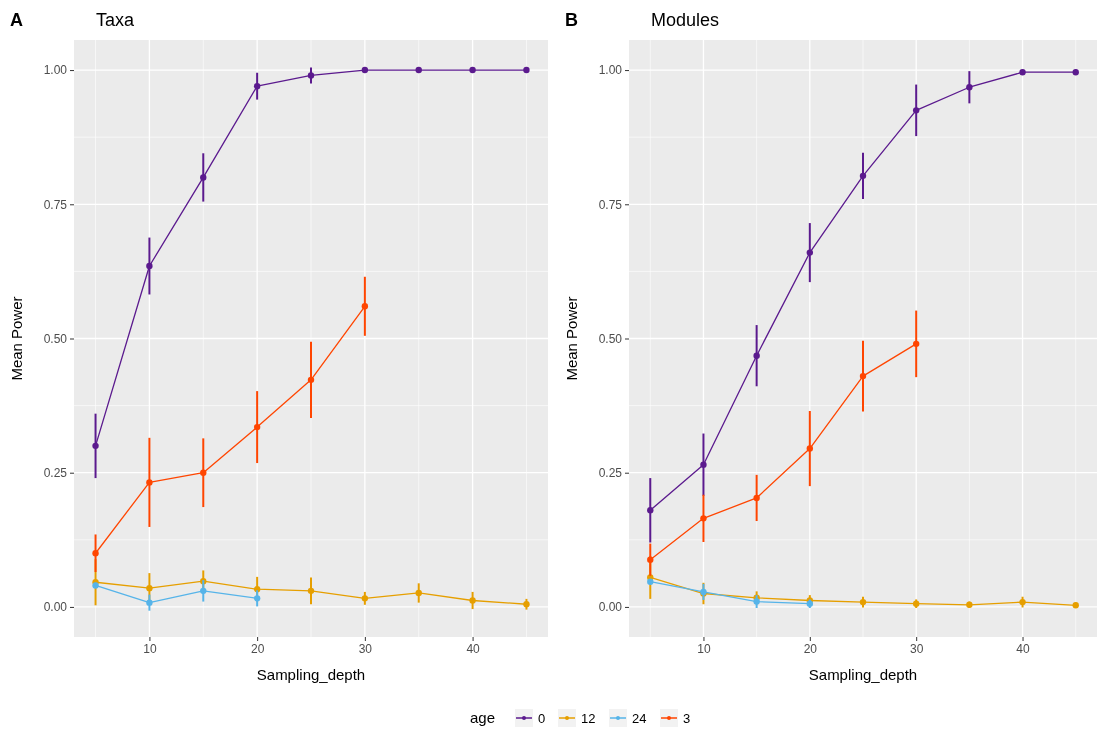  What do you see at coordinates (571, 20) in the screenshot?
I see `text: B` at bounding box center [571, 20].